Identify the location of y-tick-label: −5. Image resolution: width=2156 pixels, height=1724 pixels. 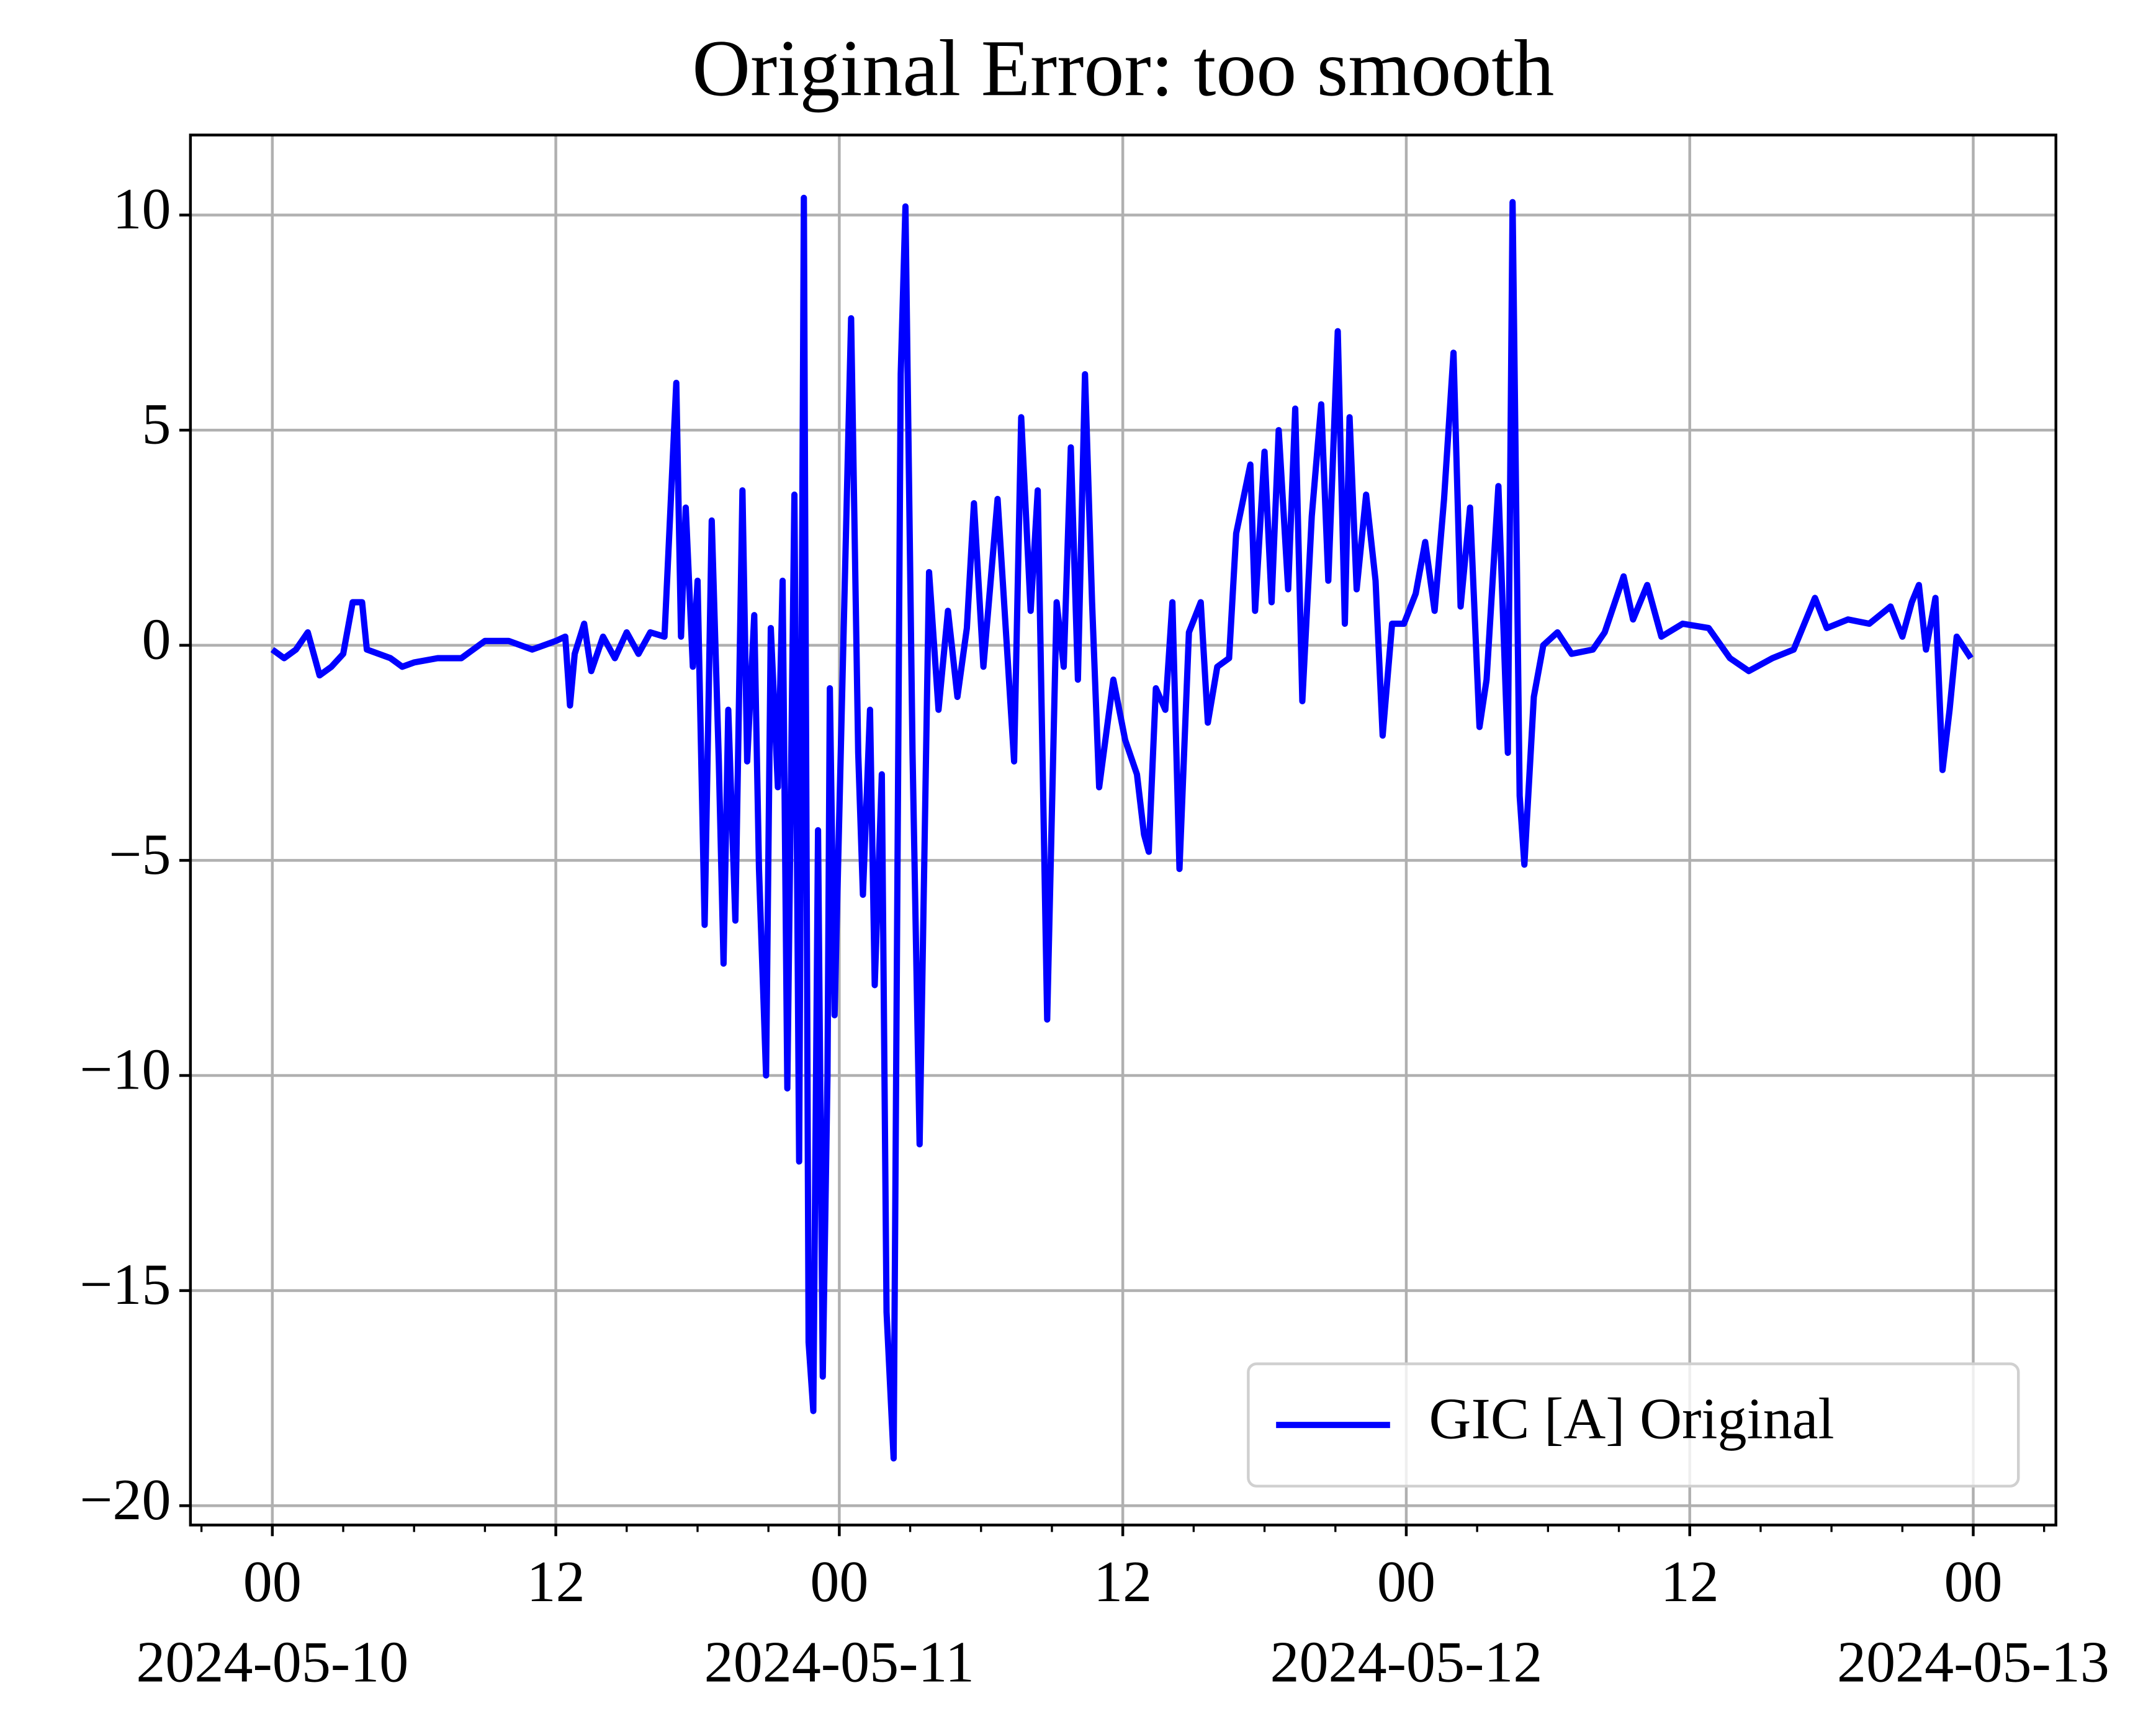
(140, 854).